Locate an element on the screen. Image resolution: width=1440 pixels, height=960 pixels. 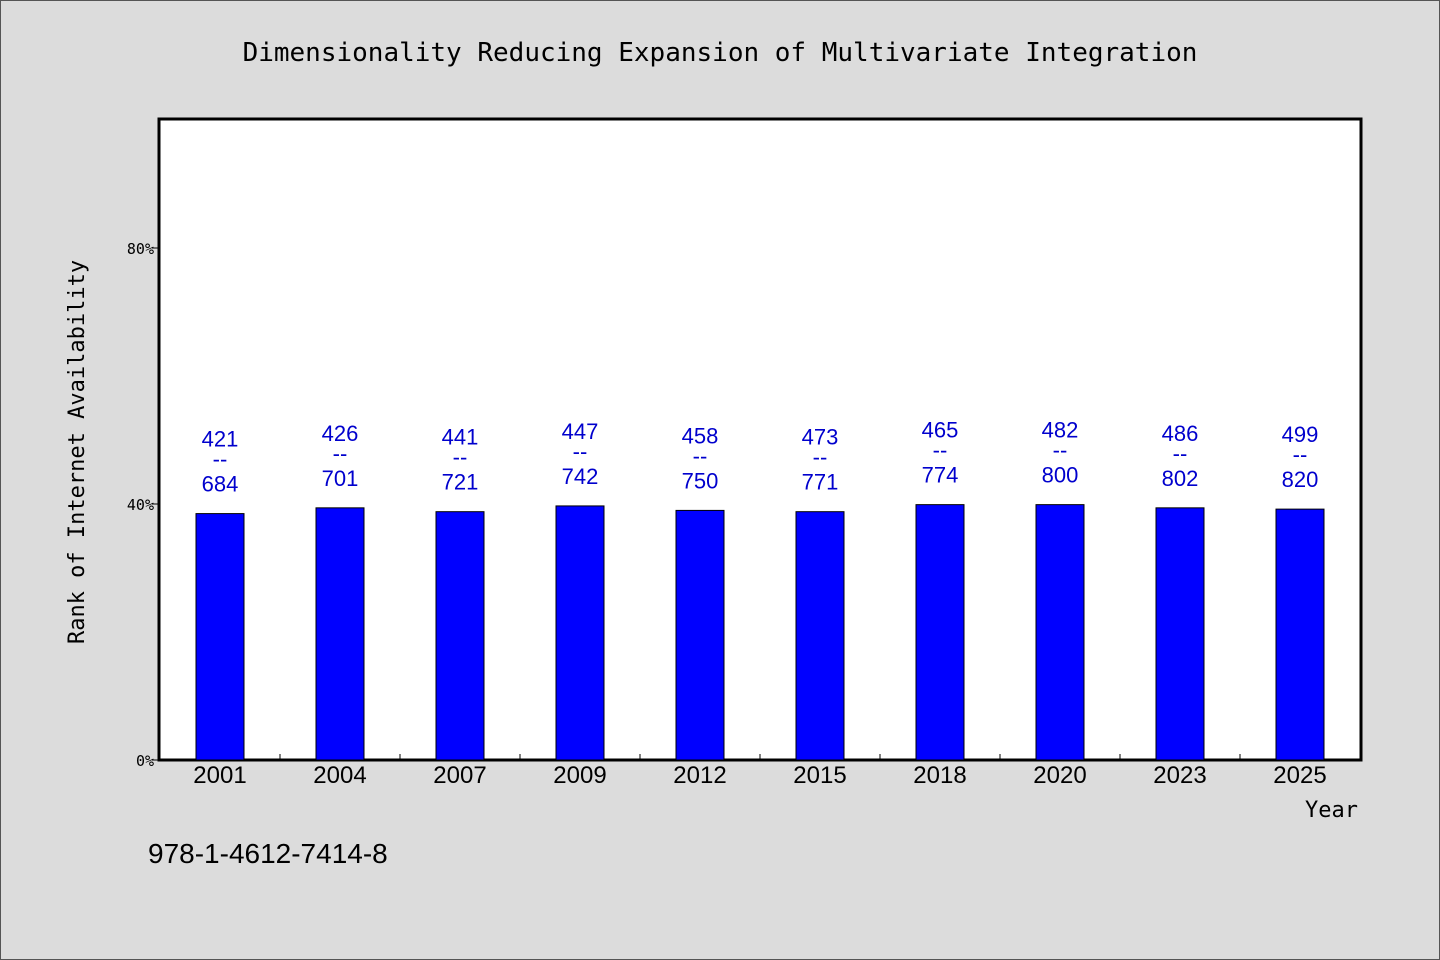
data-label-bottom: 774 is located at coordinates (940, 475).